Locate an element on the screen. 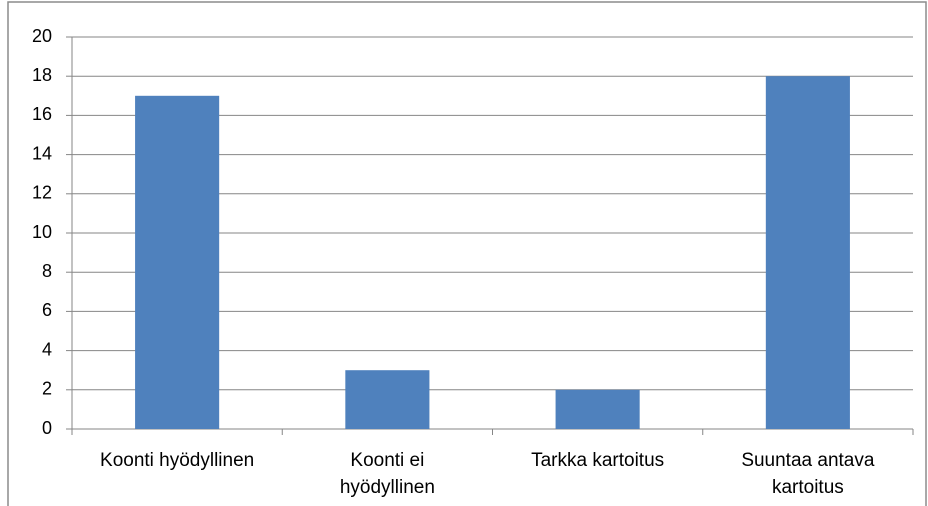 Image resolution: width=928 pixels, height=506 pixels. y-tick-label: 0 is located at coordinates (47, 428).